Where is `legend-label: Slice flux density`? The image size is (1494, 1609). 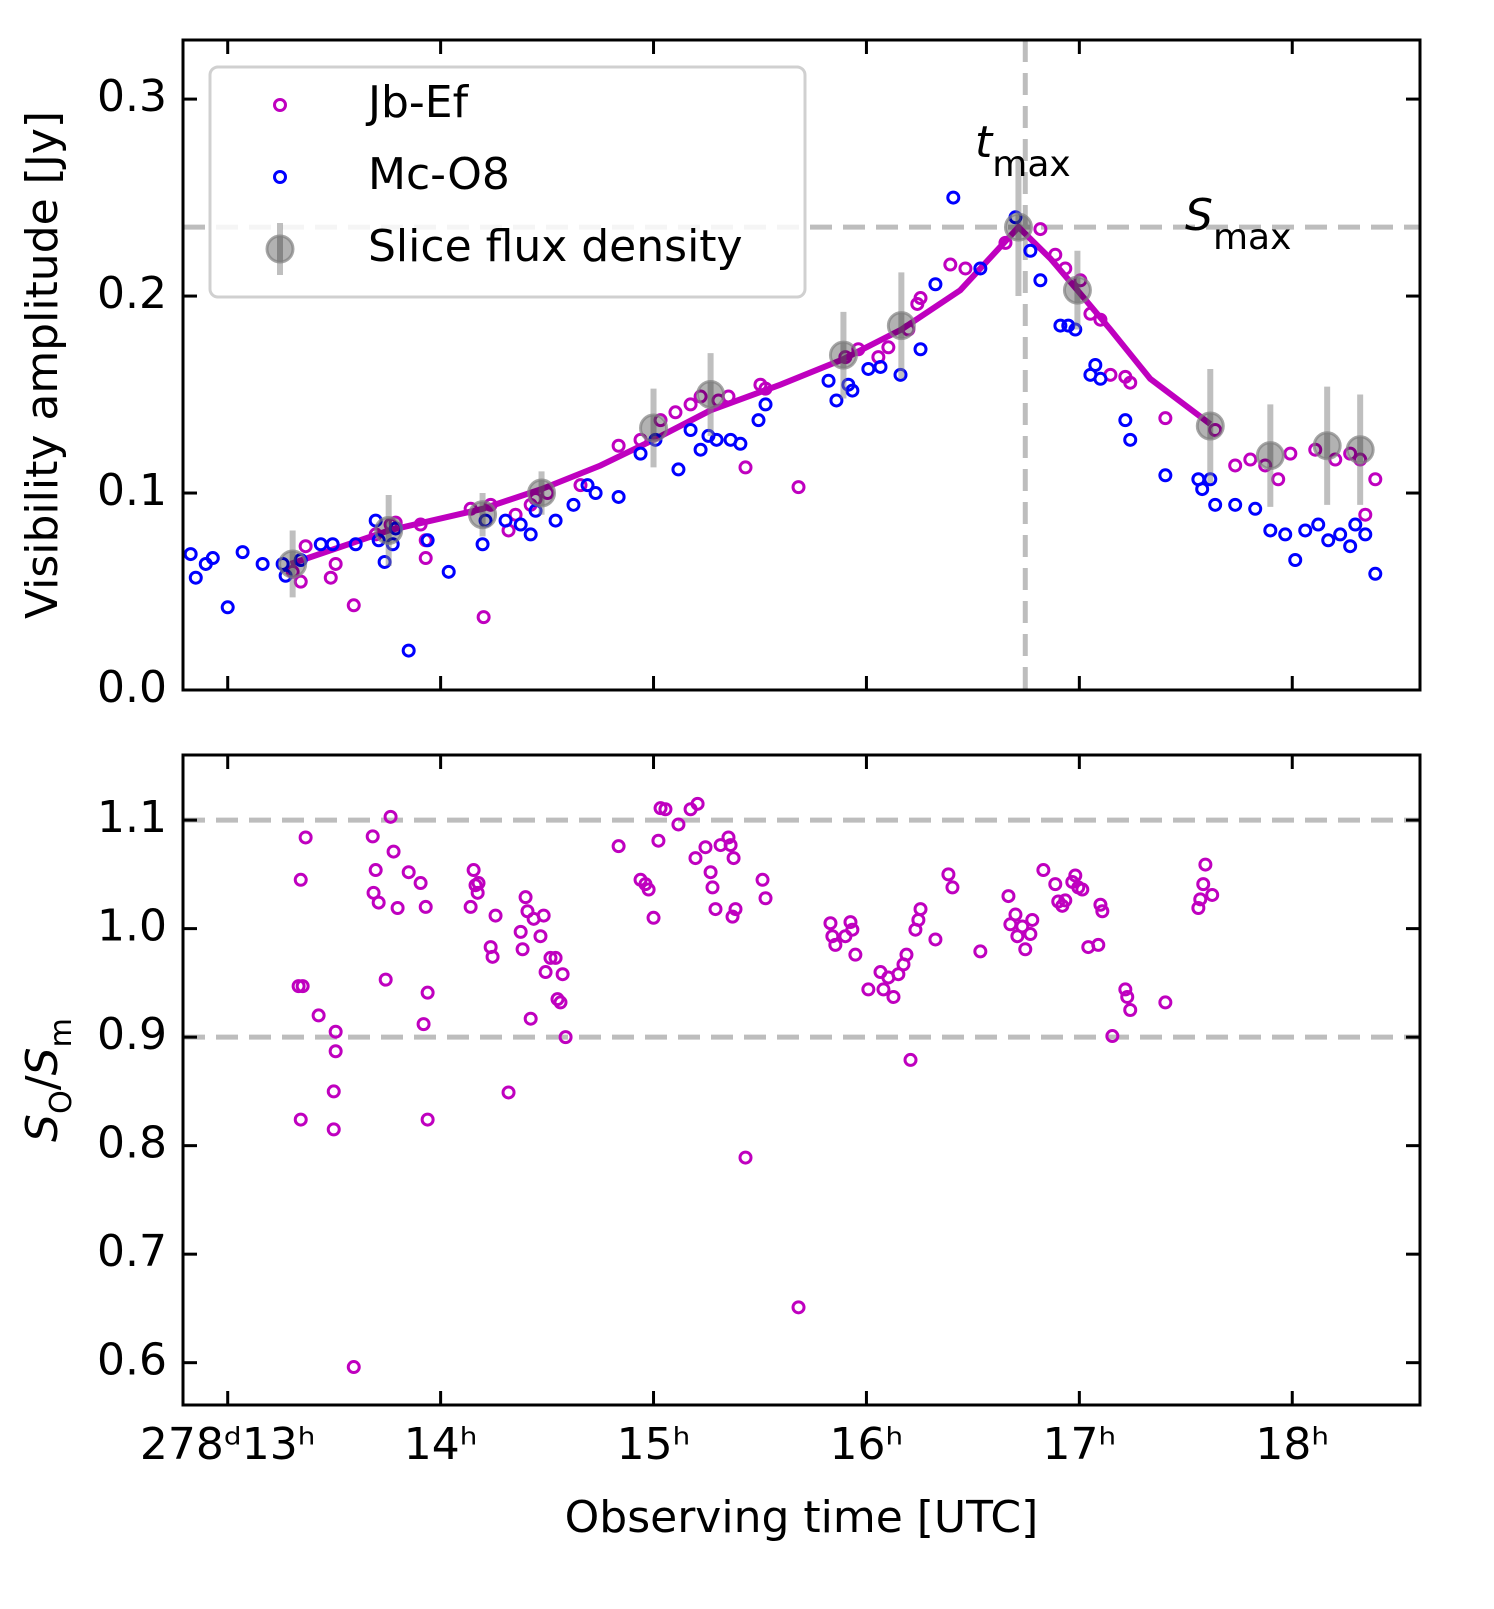
legend-label: Slice flux density is located at coordinates (555, 246).